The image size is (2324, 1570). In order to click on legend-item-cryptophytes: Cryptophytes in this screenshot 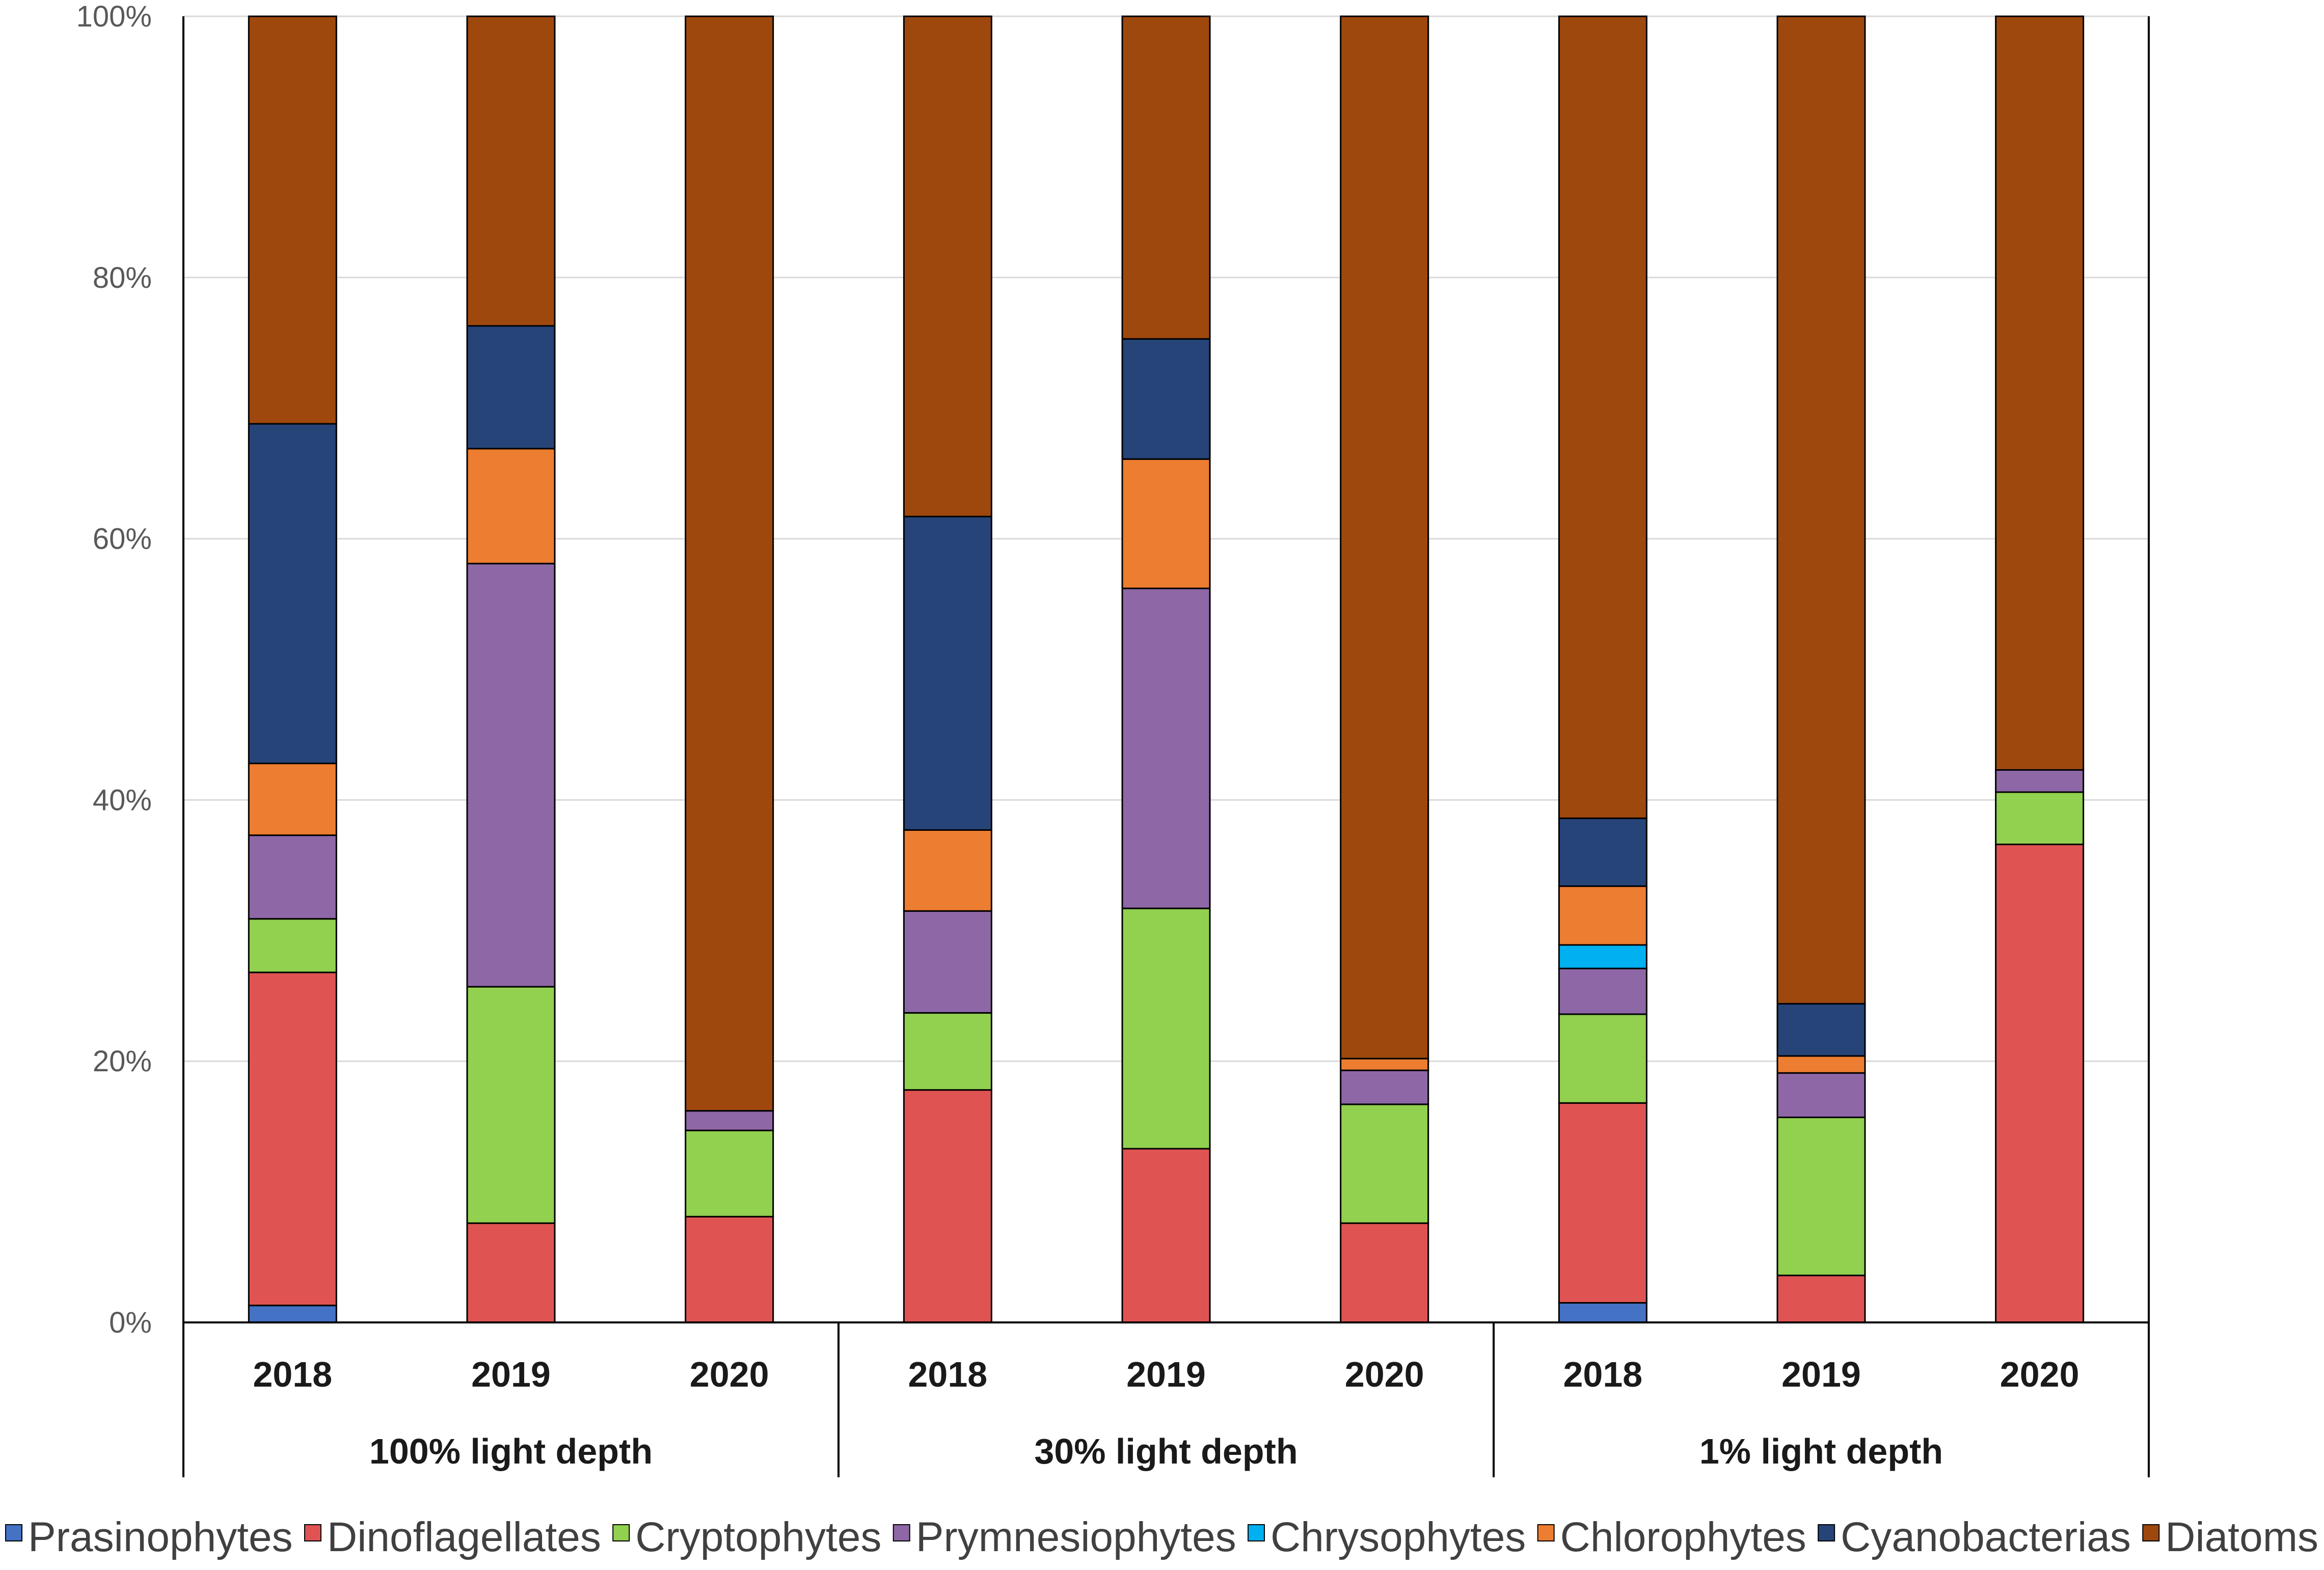, I will do `click(746, 1537)`.